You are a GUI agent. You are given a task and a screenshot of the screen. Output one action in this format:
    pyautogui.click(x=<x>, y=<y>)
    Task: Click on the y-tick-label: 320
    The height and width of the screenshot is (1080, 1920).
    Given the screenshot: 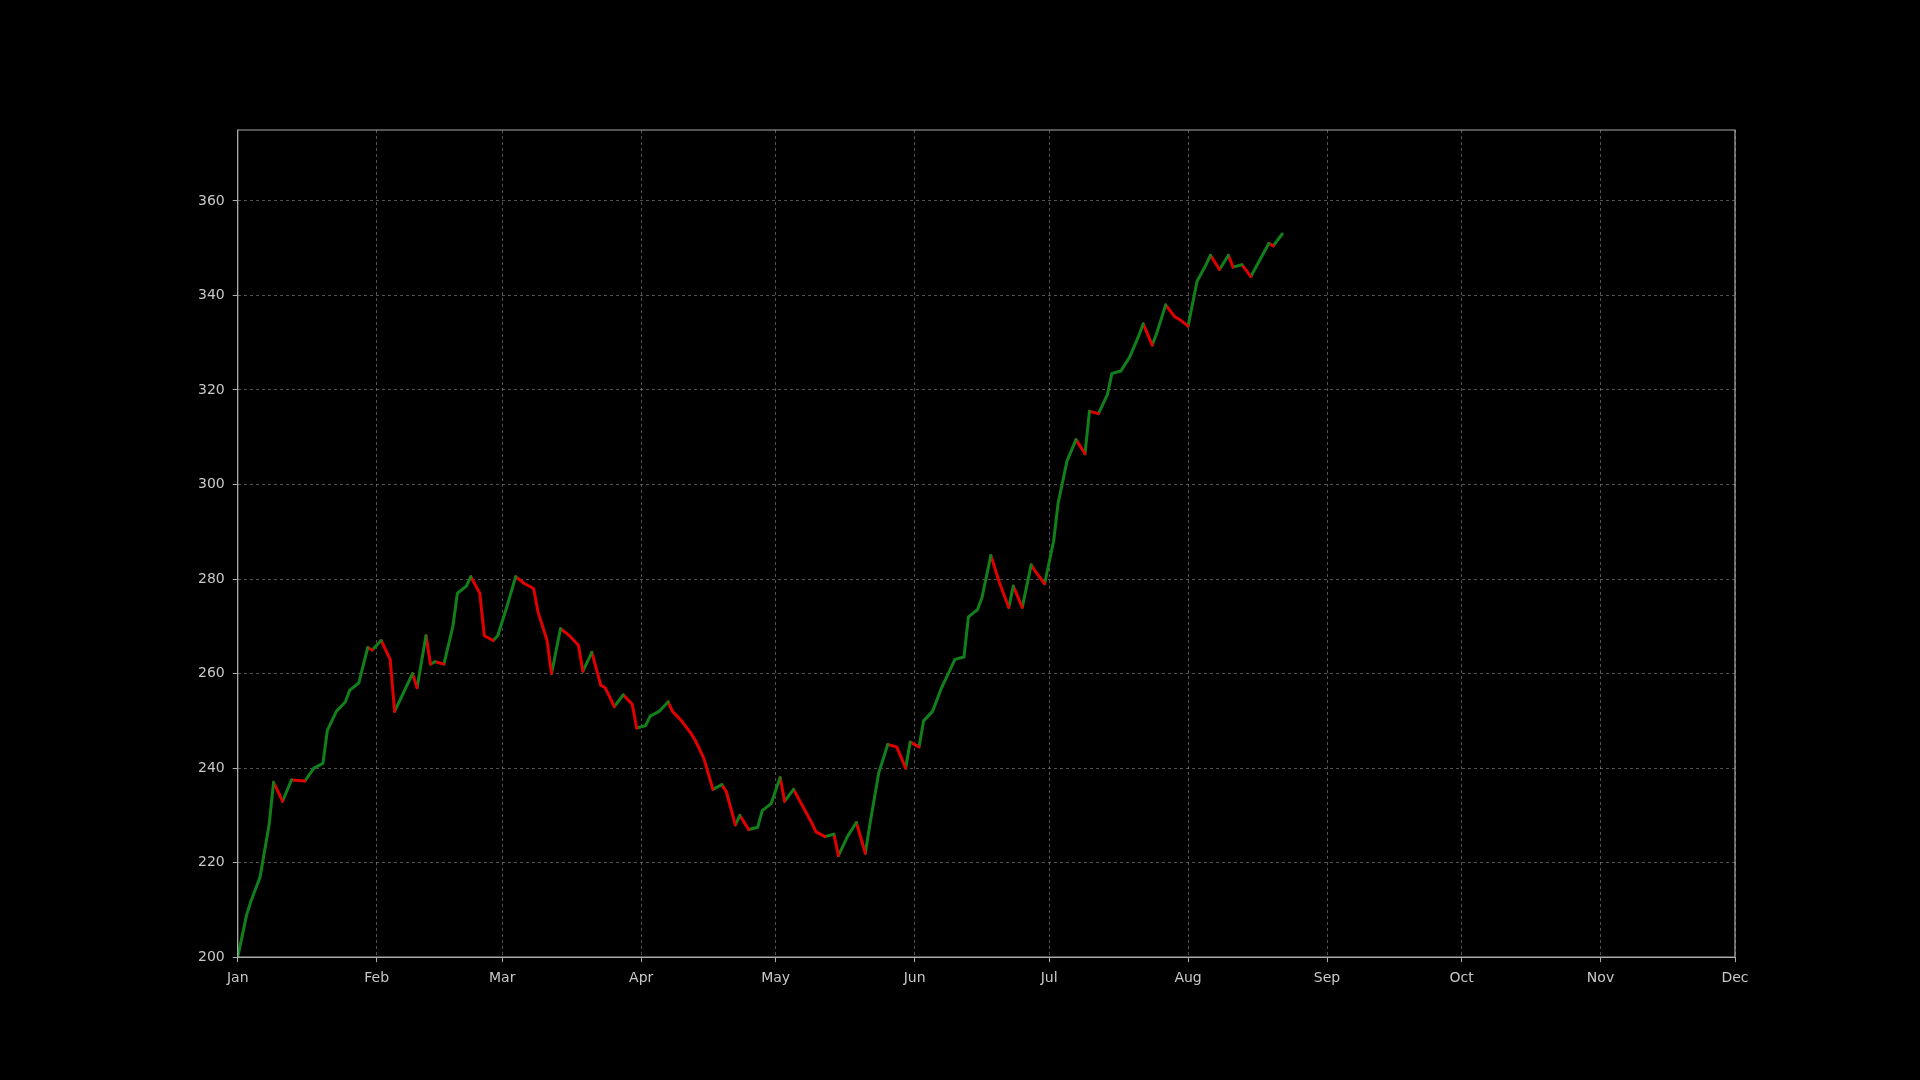 What is the action you would take?
    pyautogui.click(x=211, y=388)
    